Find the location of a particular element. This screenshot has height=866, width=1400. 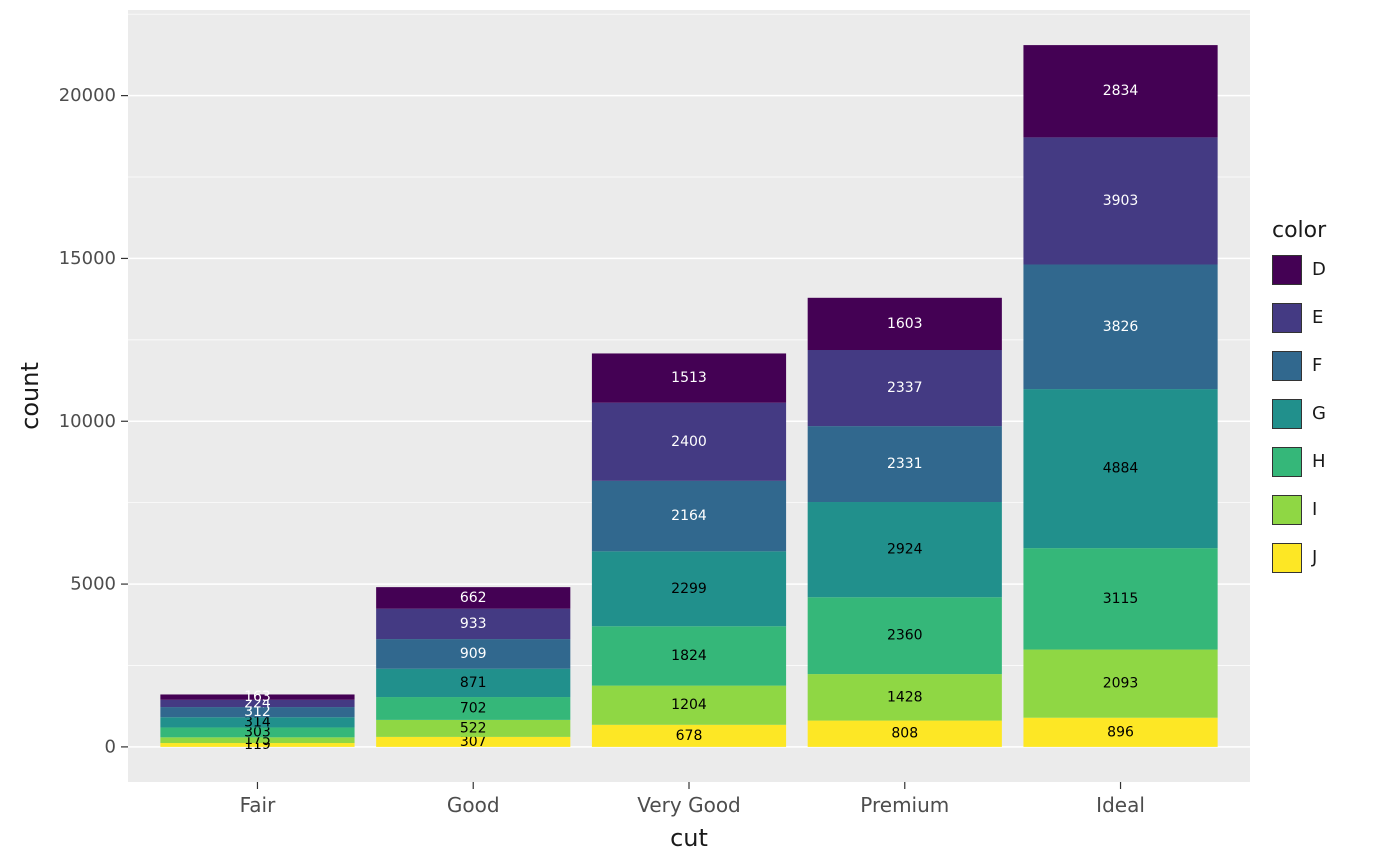

segment-value-label: 2164 is located at coordinates (689, 516).